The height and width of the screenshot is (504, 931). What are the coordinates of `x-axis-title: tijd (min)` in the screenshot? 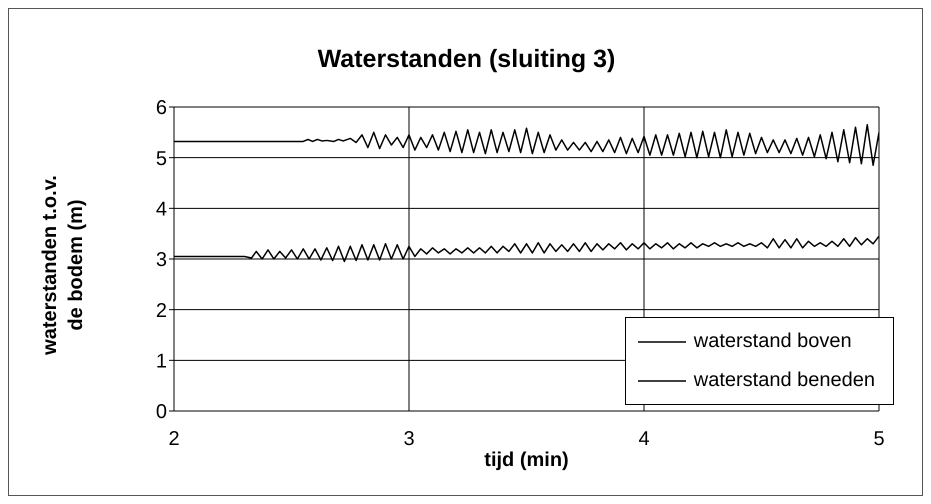 It's located at (526, 460).